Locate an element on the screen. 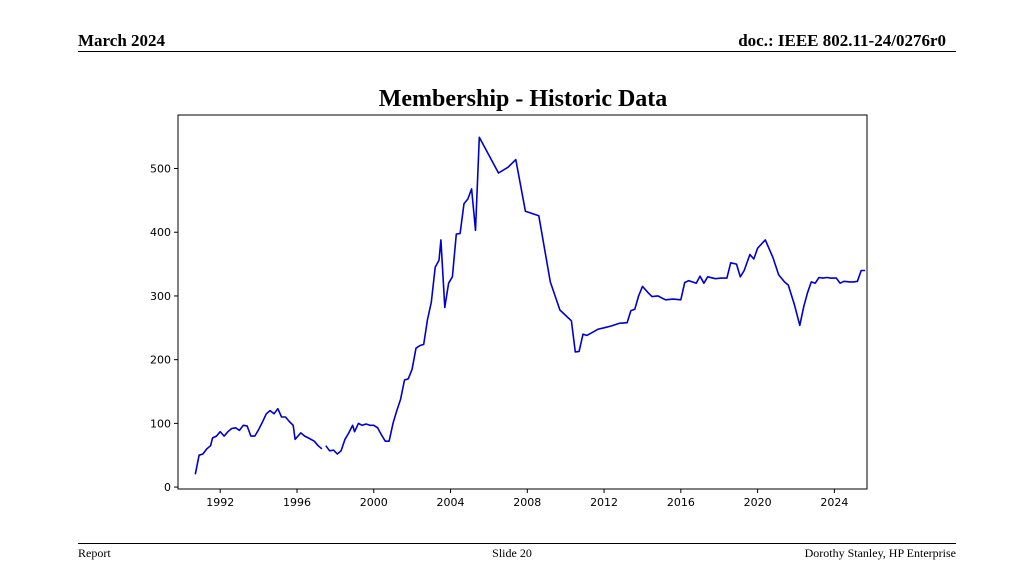  x-tick-label: 2008 is located at coordinates (527, 502).